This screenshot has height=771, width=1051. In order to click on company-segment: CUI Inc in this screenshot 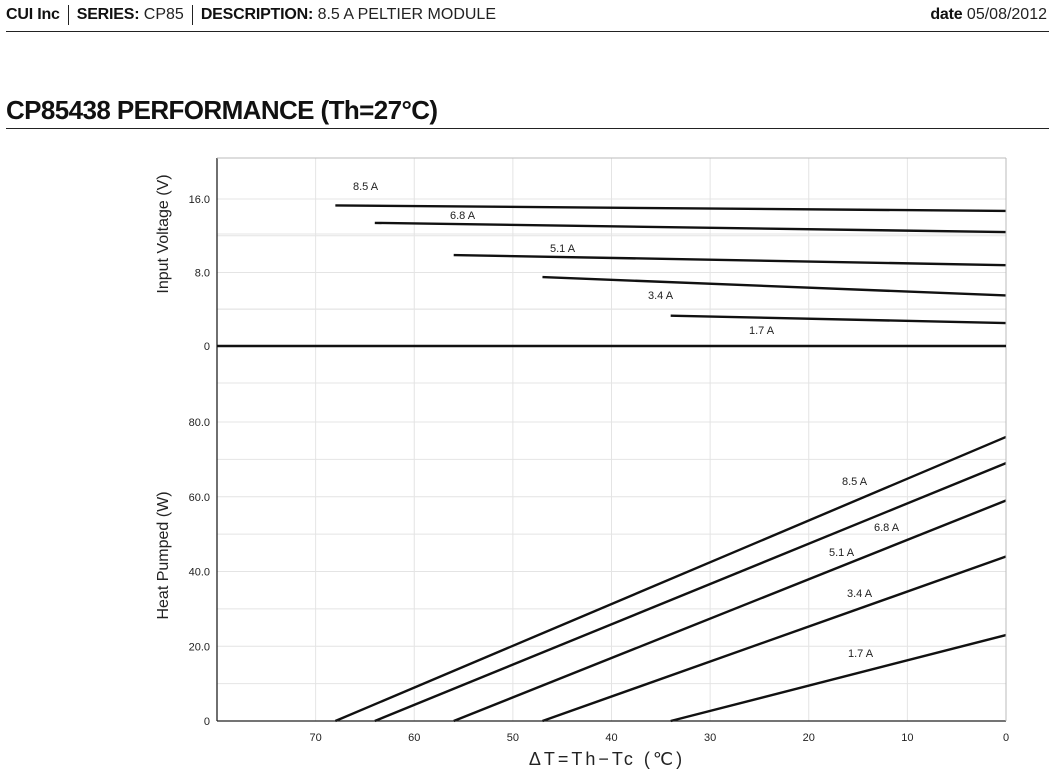, I will do `click(37, 15)`.